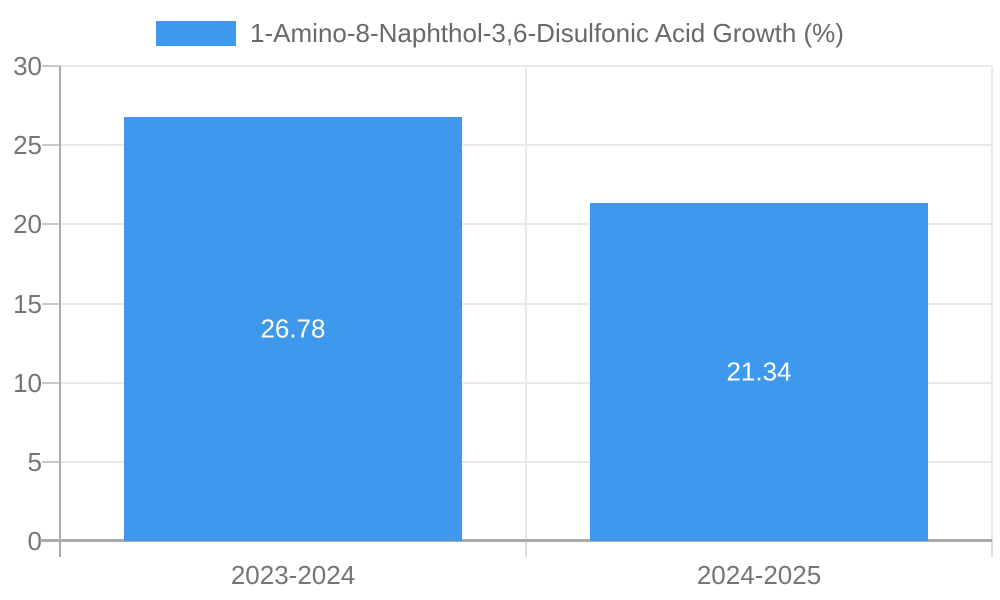  I want to click on x-tick-label: 2024-2025, so click(759, 575).